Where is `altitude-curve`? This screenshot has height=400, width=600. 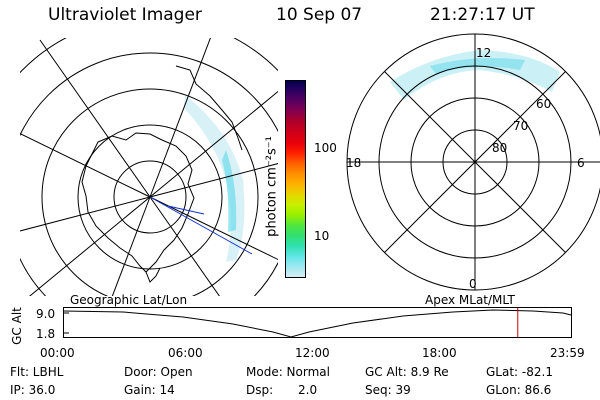 altitude-curve is located at coordinates (317, 323).